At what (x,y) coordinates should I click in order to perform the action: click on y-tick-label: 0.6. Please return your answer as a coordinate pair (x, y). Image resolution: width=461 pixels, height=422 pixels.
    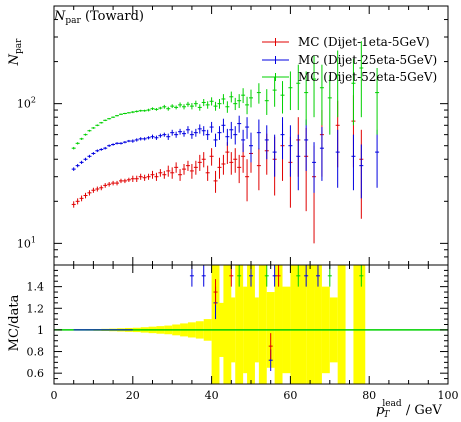
    Looking at the image, I should click on (36, 373).